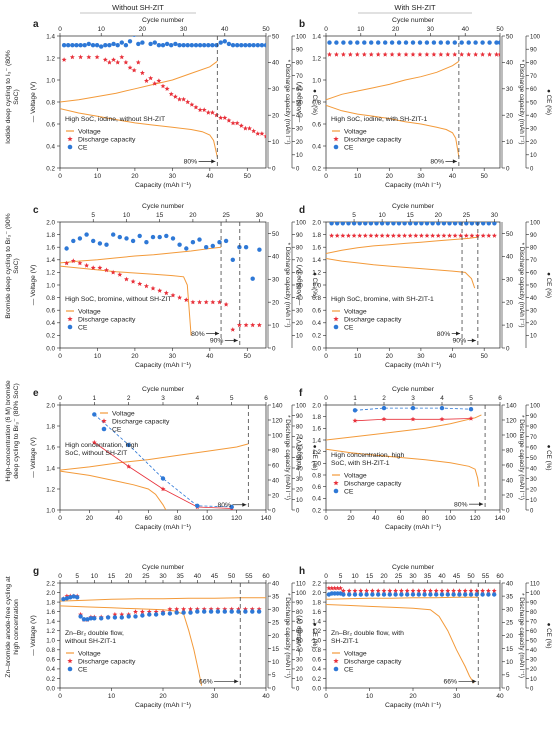  I want to click on y-tick-label: 1.8, so click(50, 602).